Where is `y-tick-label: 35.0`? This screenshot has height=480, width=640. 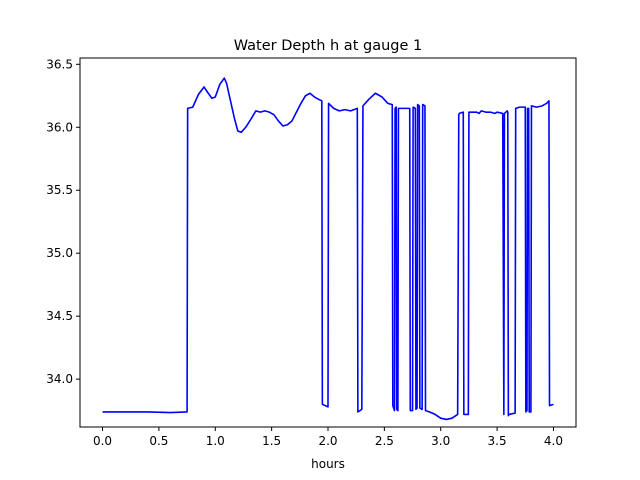 y-tick-label: 35.0 is located at coordinates (59, 253).